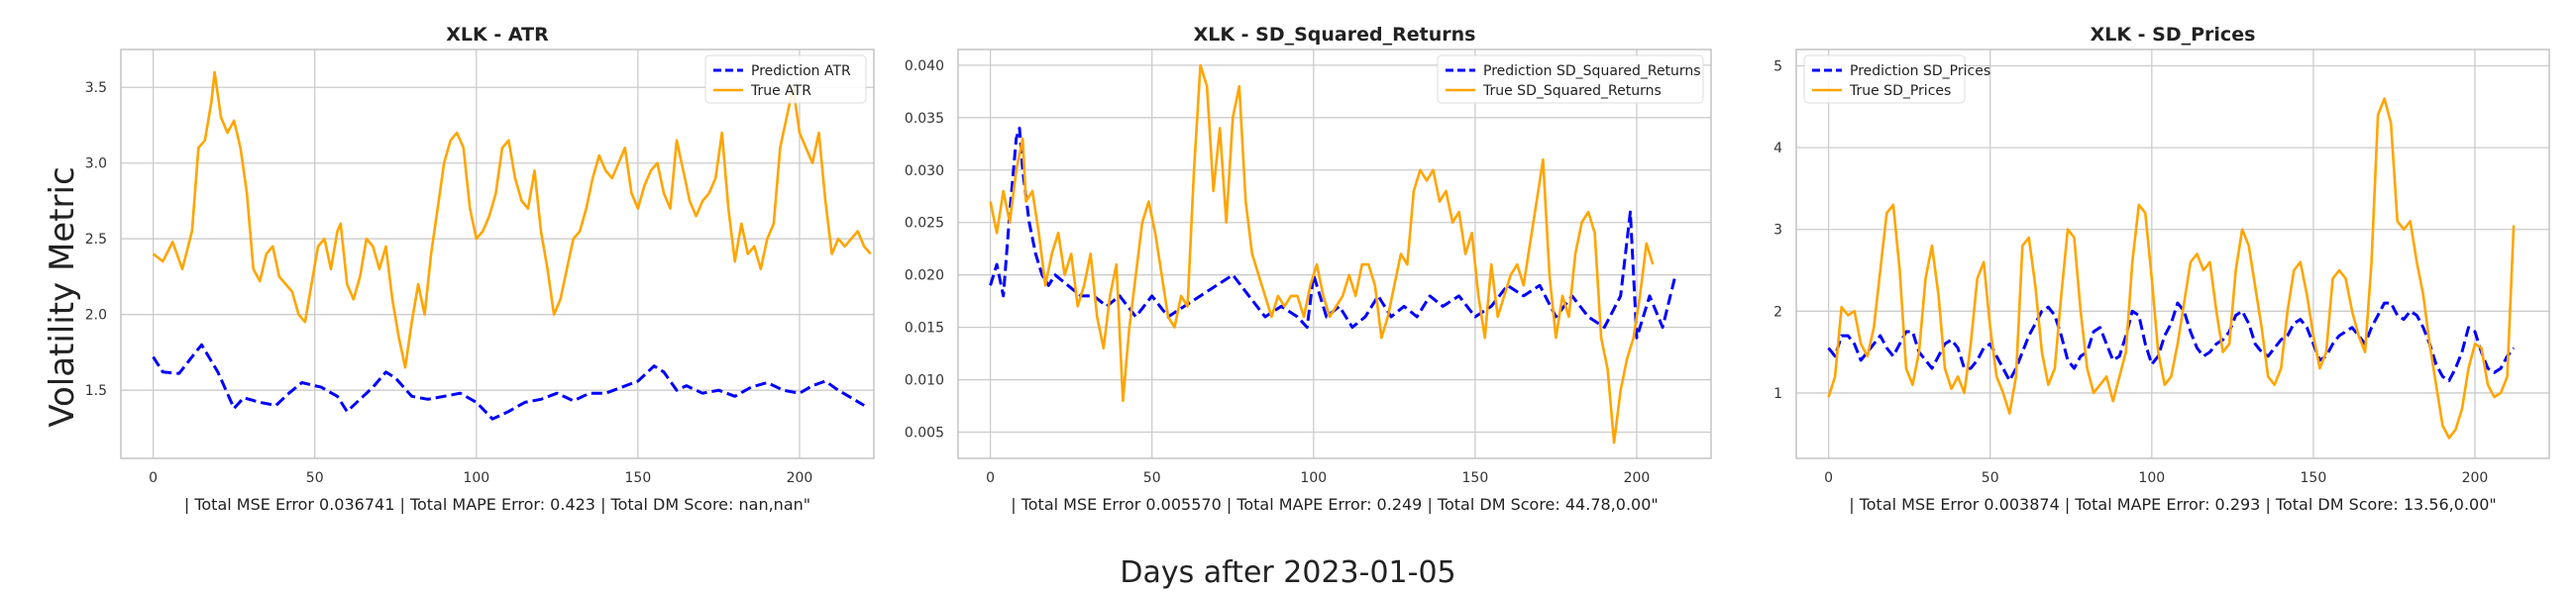 The image size is (2576, 594). I want to click on legend-label: True SD_Squared_Returns, so click(1572, 91).